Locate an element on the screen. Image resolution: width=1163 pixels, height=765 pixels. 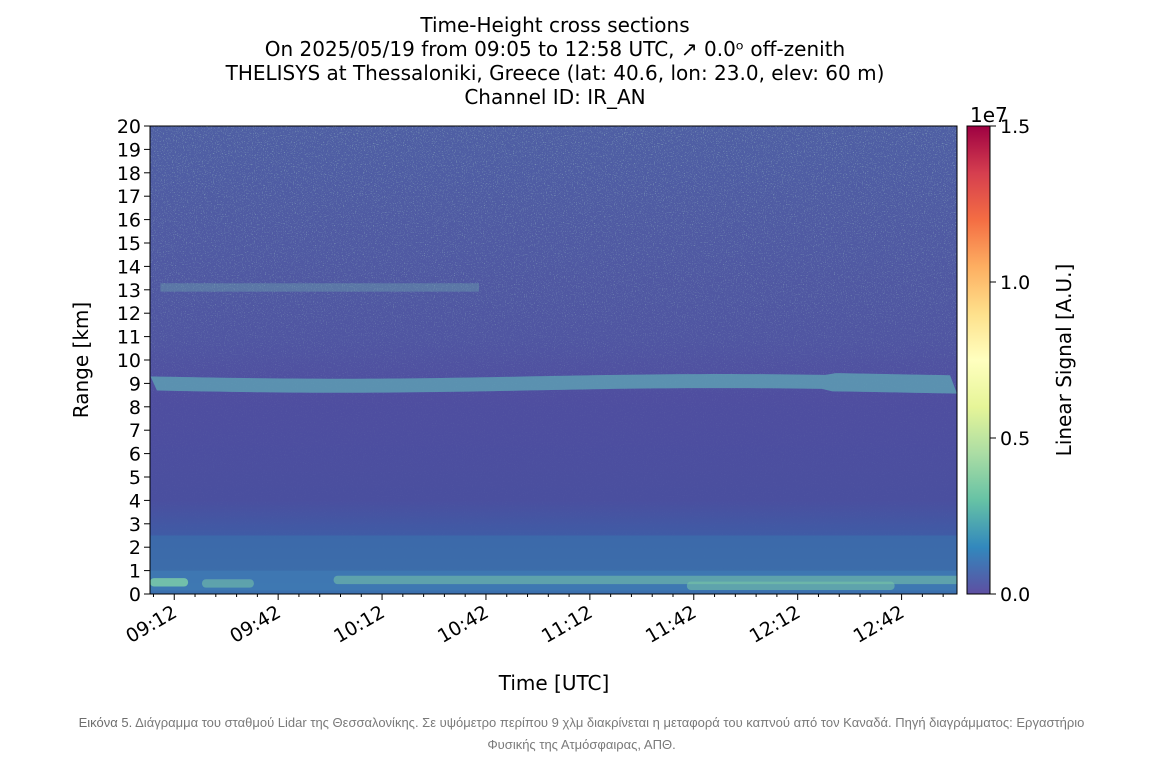
colorbar-tick-label: 1.0 is located at coordinates (1015, 283).